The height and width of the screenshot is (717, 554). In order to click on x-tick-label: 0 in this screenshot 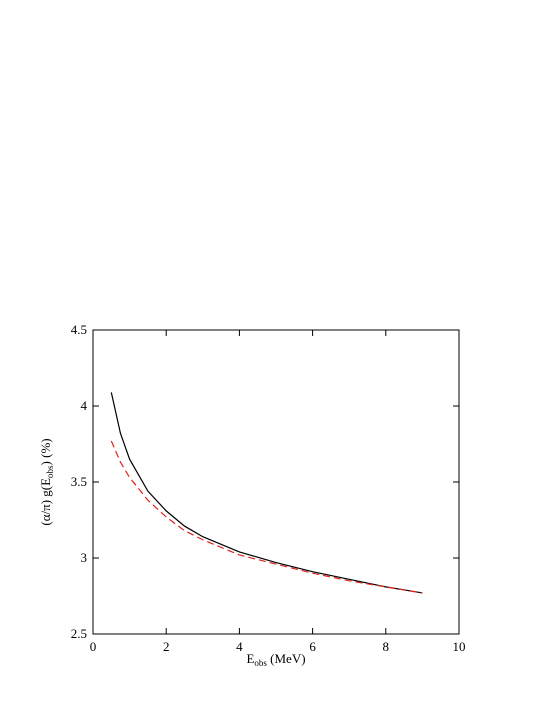, I will do `click(93, 646)`.